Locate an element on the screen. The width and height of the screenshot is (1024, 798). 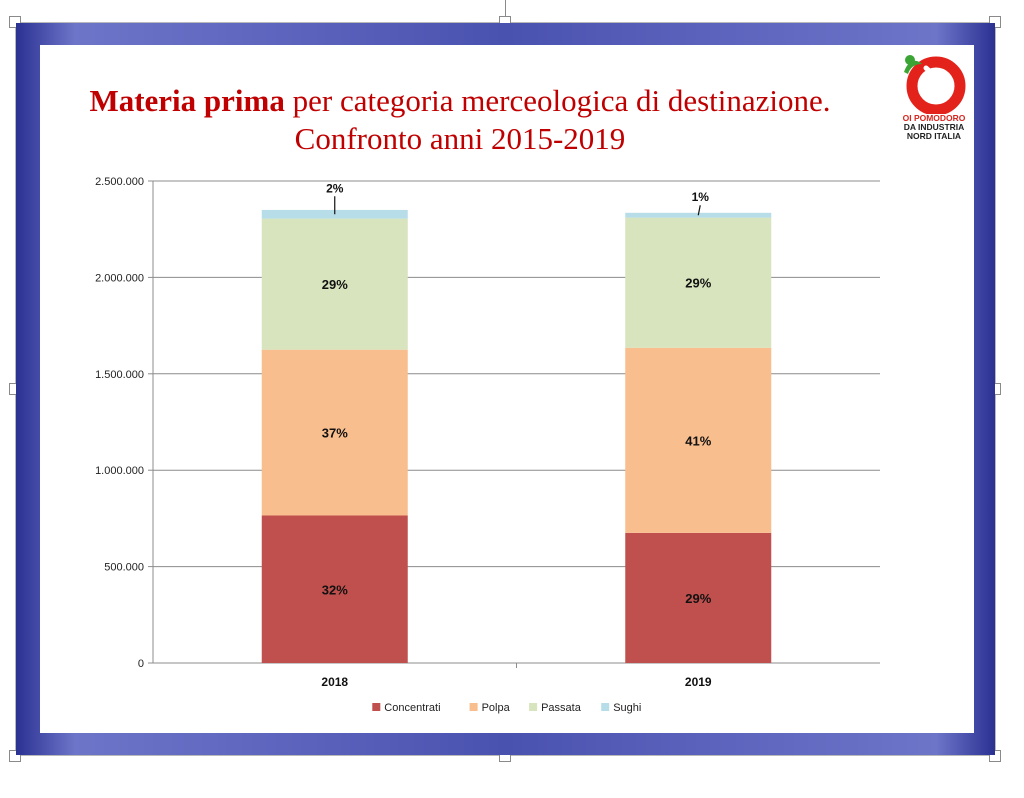
x-tick-label-2019: 2019 is located at coordinates (698, 682).